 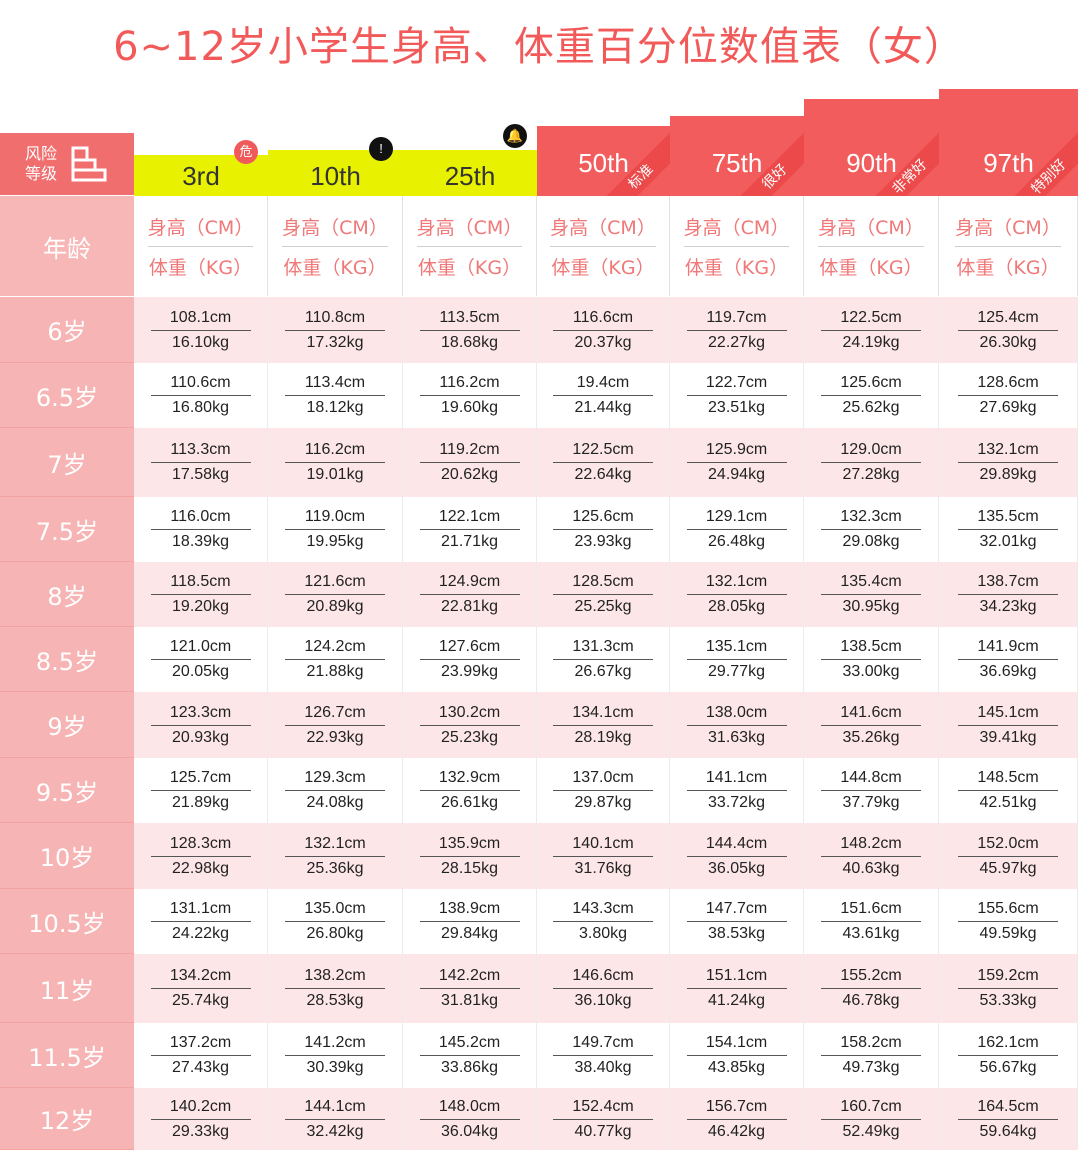 I want to click on height-value: 125.4cm, so click(x=1008, y=318).